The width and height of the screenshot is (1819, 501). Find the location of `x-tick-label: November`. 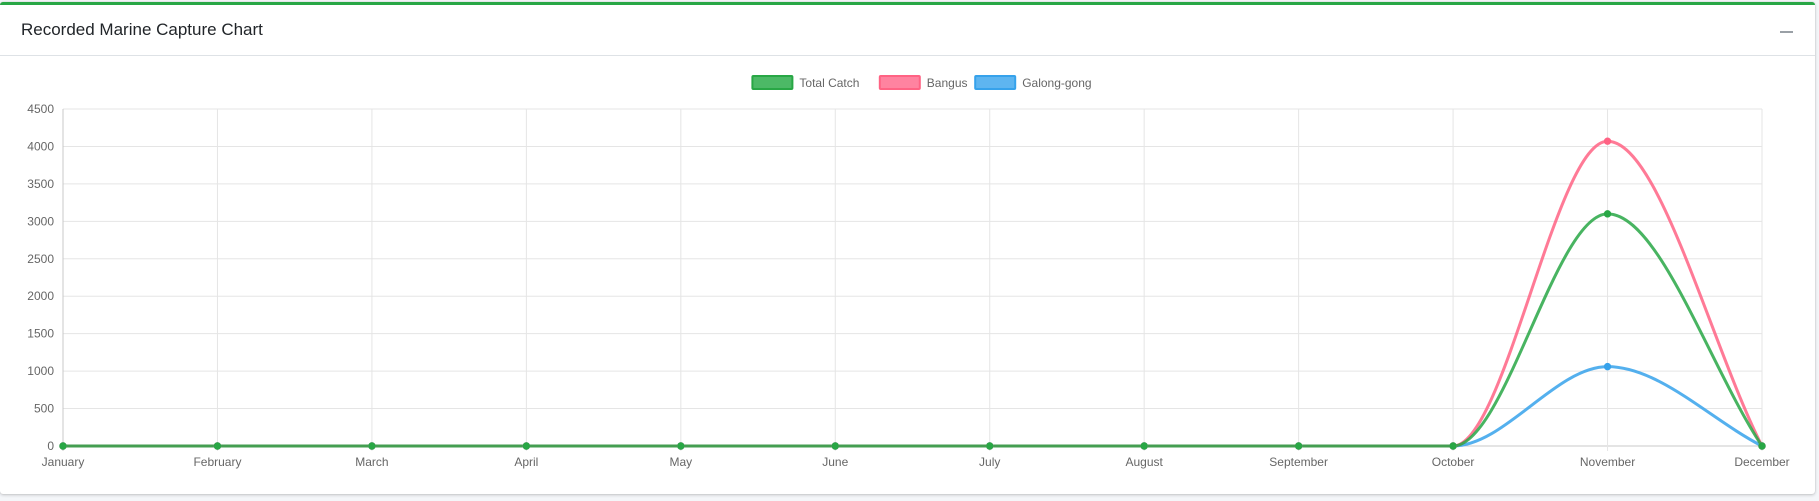

x-tick-label: November is located at coordinates (1607, 462).